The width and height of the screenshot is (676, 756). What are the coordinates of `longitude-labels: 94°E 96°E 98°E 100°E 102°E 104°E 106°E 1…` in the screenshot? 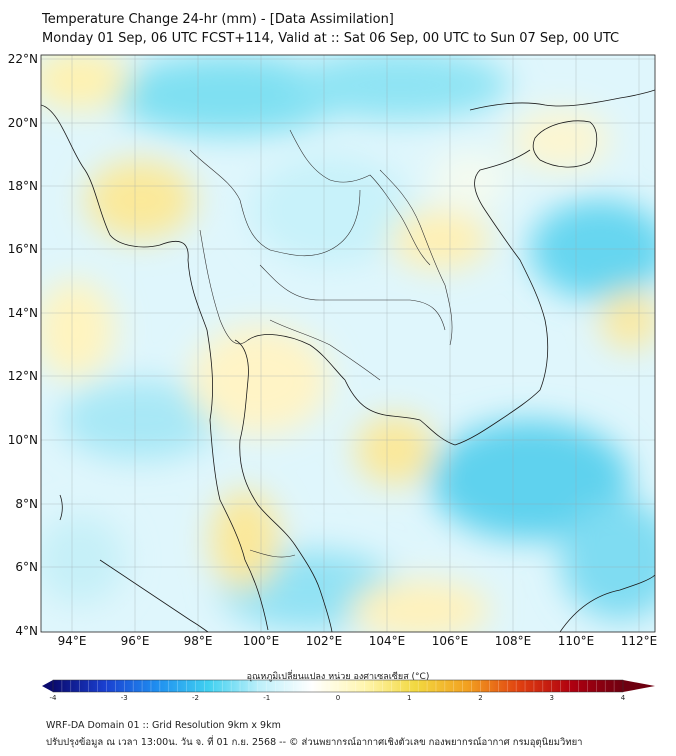 It's located at (358, 641).